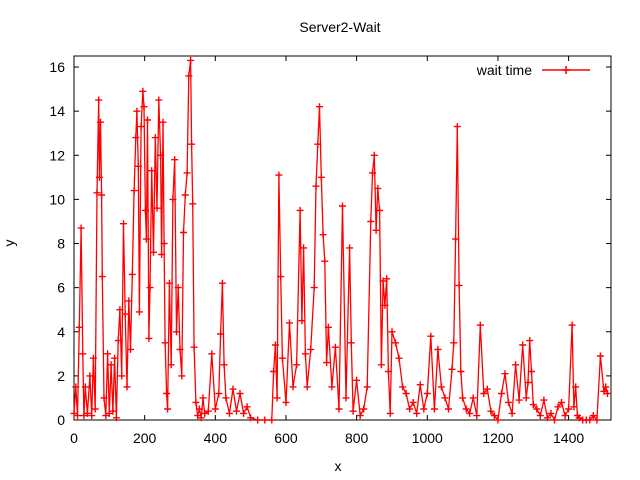 This screenshot has height=480, width=640. I want to click on legend-label: wait time, so click(504, 70).